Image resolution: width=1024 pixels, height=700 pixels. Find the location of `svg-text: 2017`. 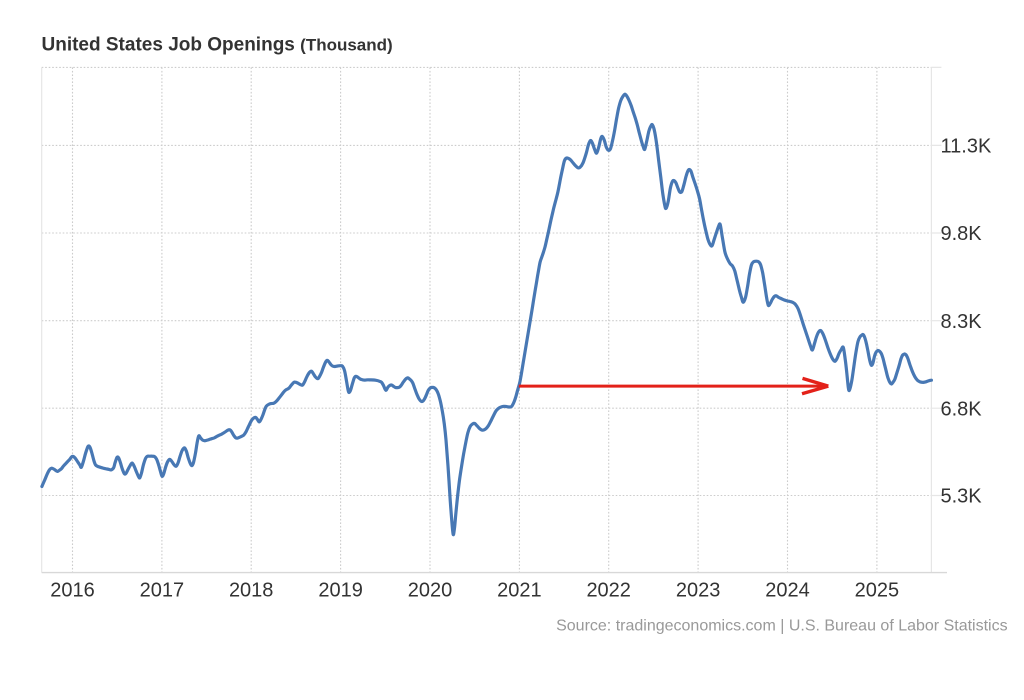

svg-text: 2017 is located at coordinates (162, 591).